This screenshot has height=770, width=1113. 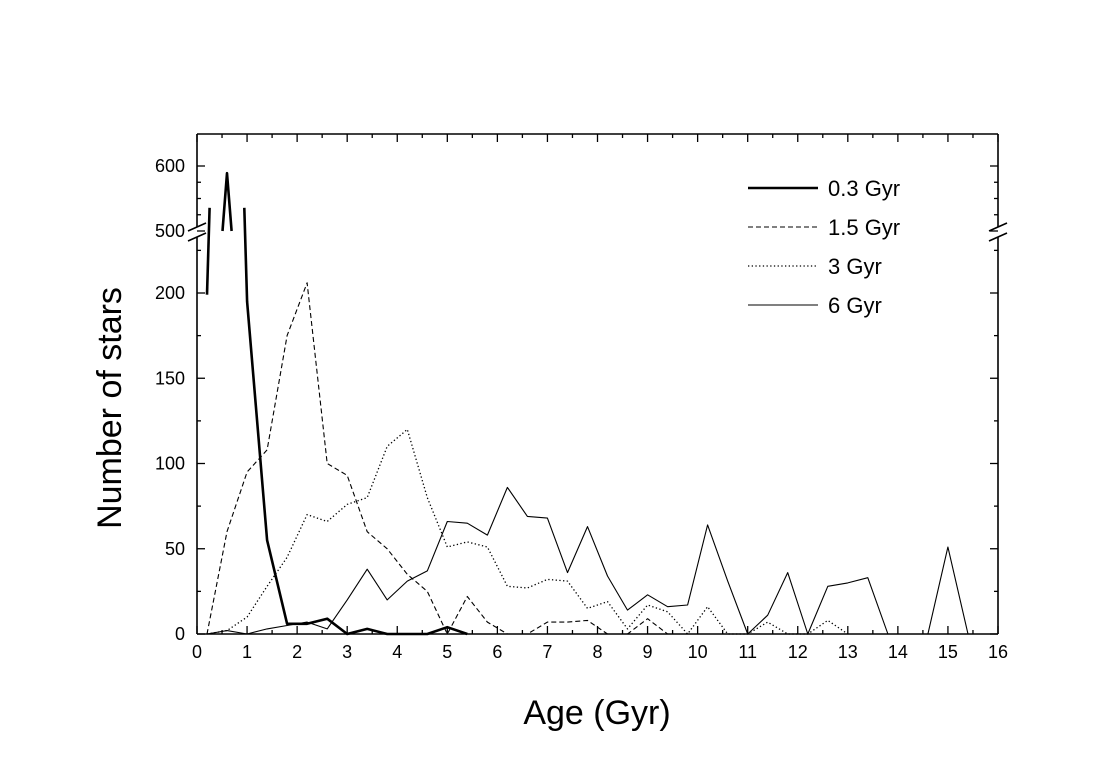 I want to click on x-tick-label: 15, so click(x=948, y=652).